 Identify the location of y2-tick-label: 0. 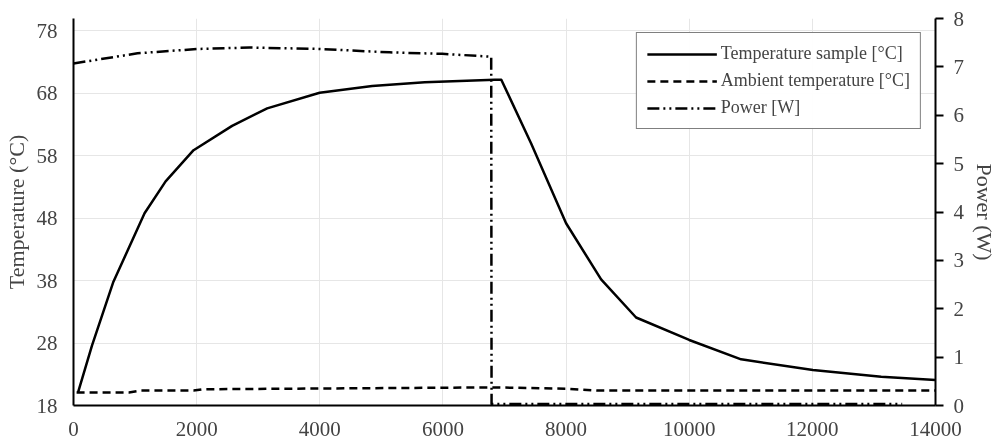
(958, 405).